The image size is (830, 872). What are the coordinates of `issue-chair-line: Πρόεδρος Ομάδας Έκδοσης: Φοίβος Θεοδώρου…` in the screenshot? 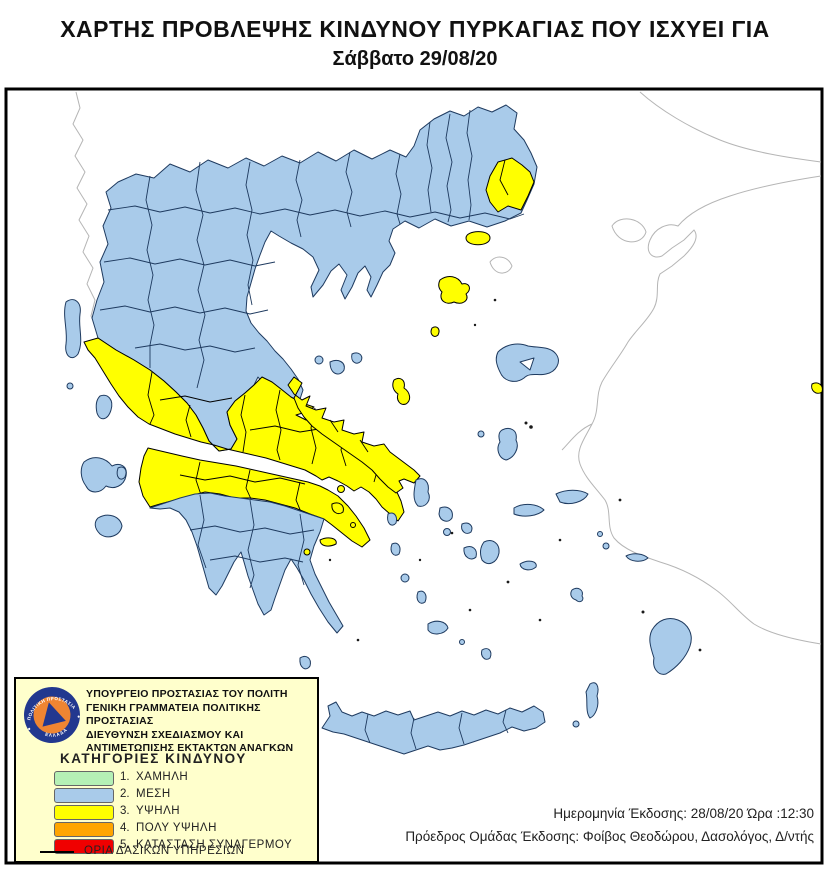 It's located at (609, 836).